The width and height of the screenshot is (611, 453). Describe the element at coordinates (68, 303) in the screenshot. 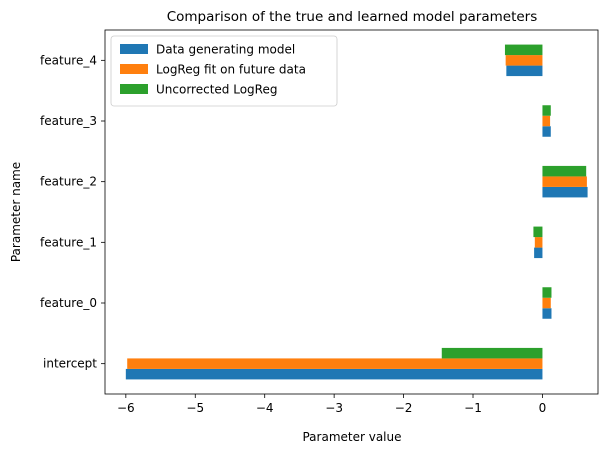

I see `y-tick-label: feature_0` at that location.